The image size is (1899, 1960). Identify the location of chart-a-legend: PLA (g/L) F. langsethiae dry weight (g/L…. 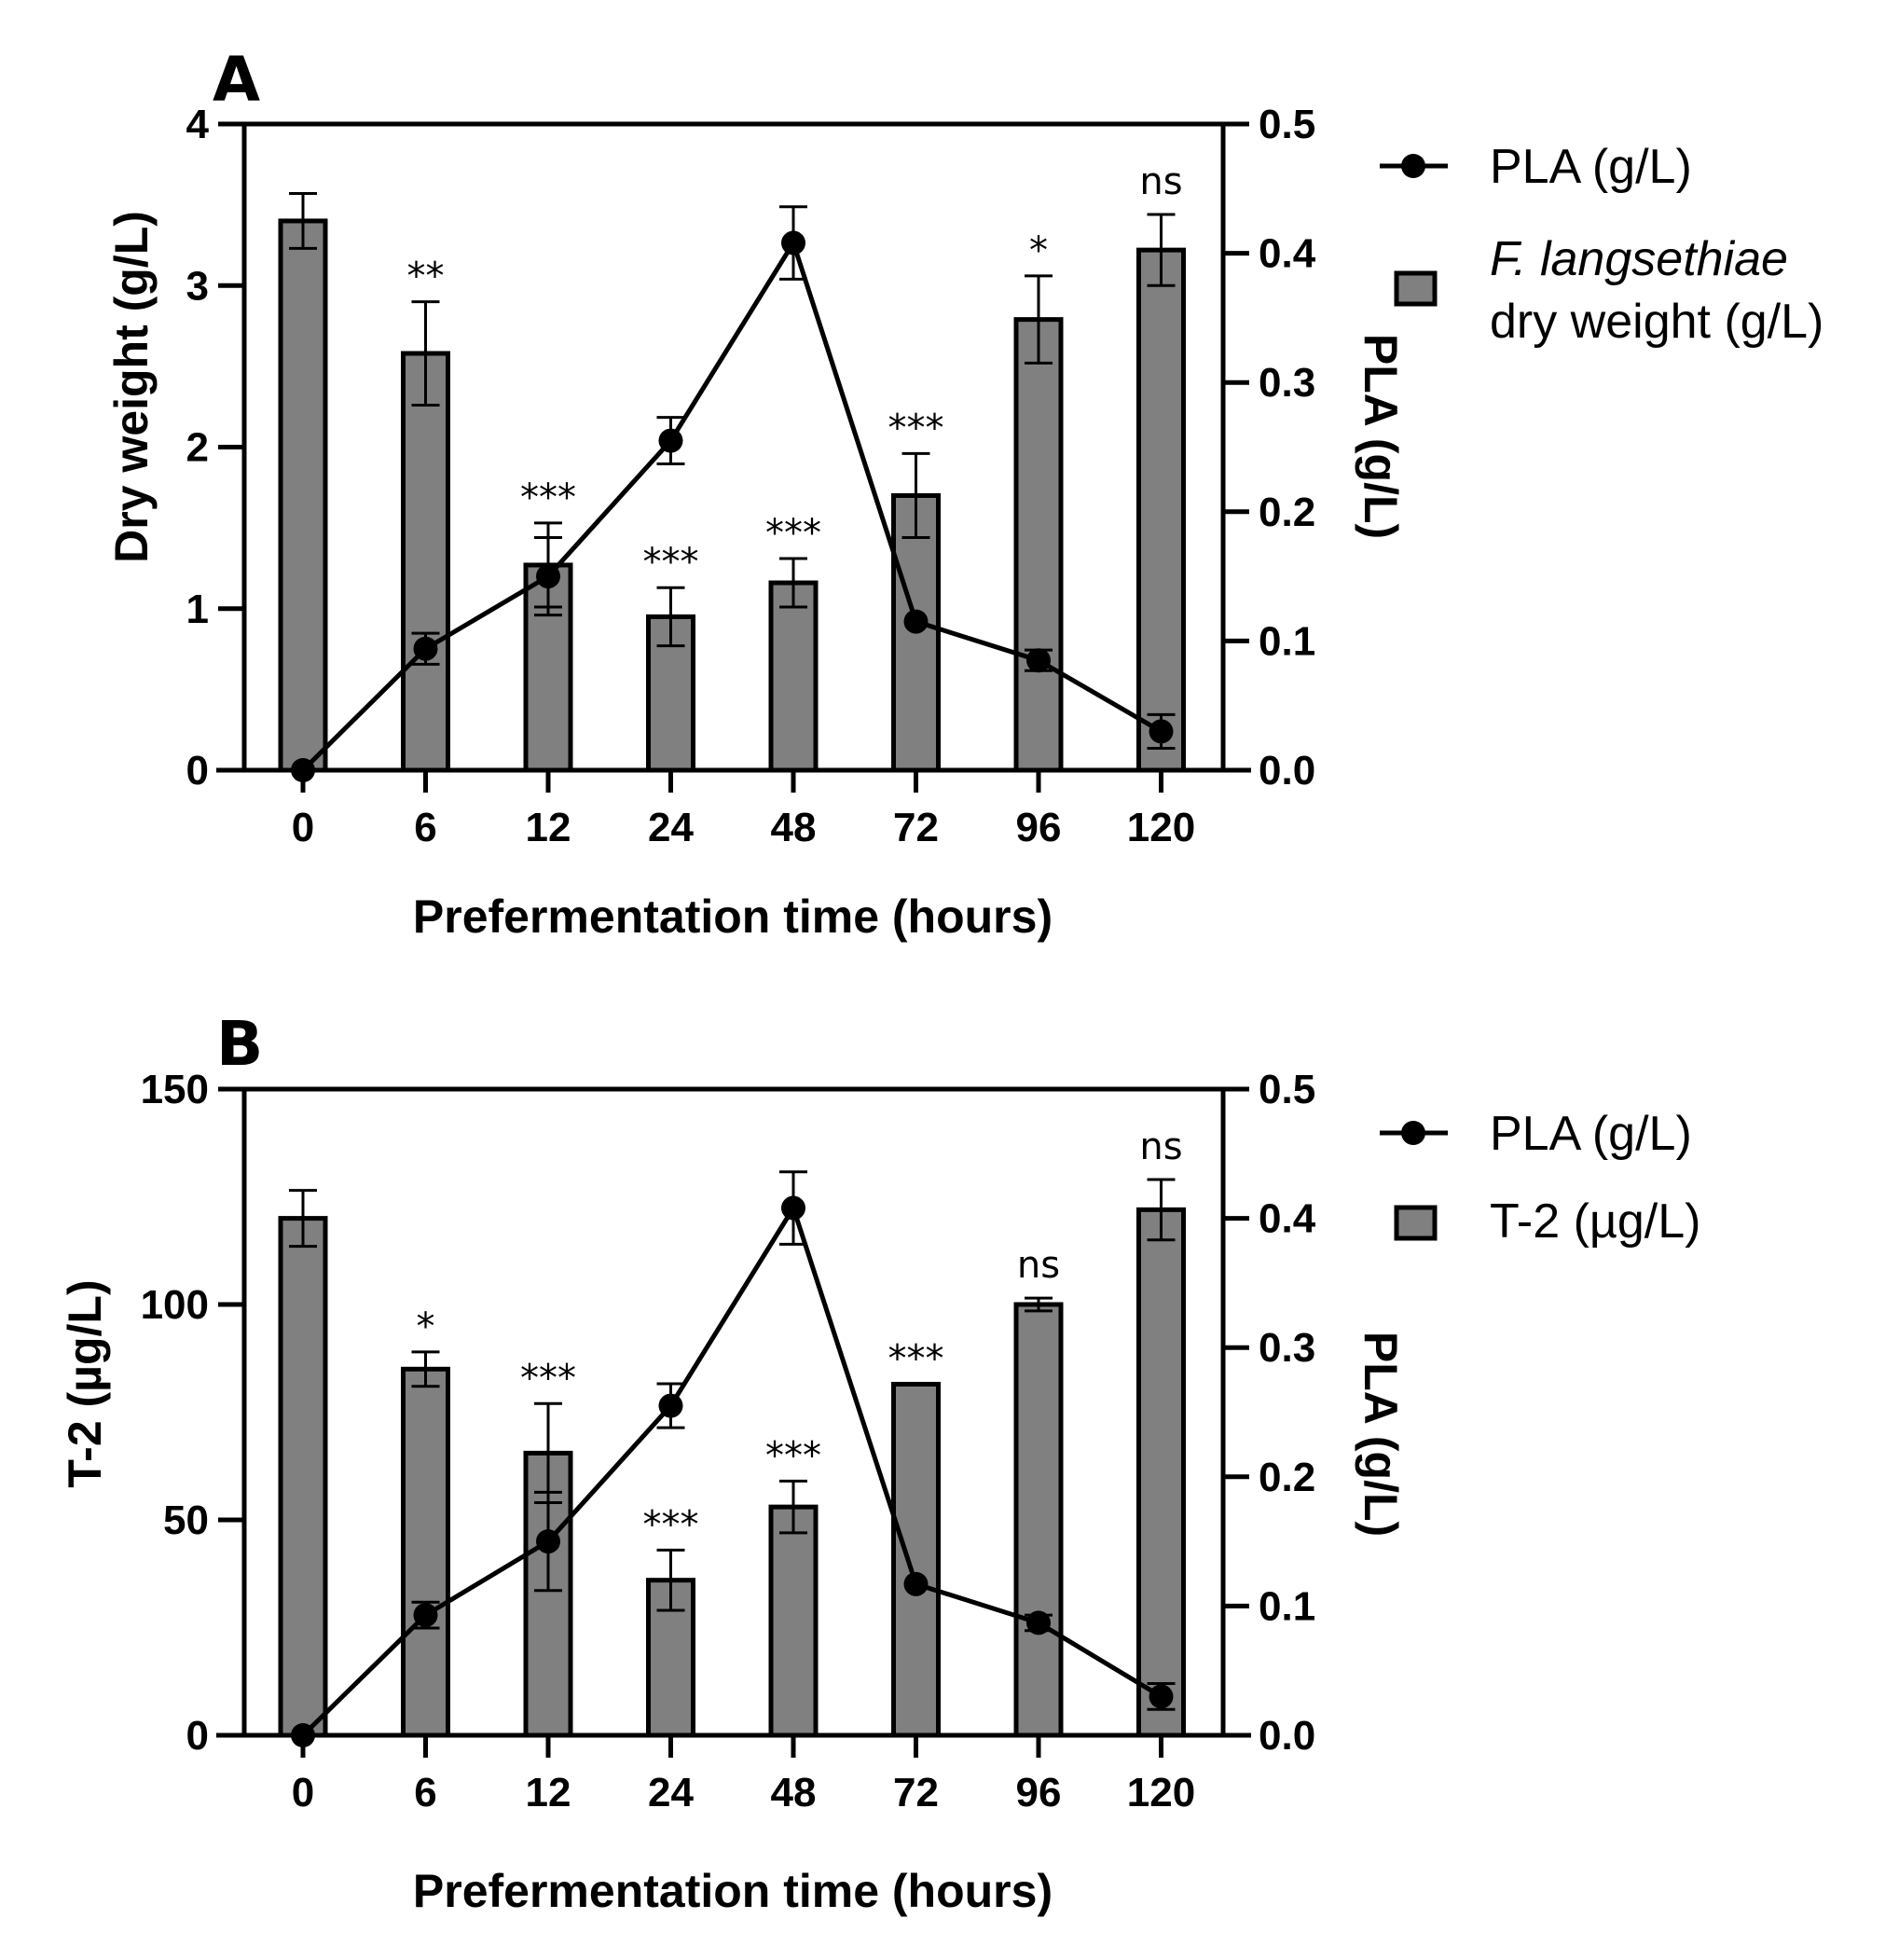
(1601, 245).